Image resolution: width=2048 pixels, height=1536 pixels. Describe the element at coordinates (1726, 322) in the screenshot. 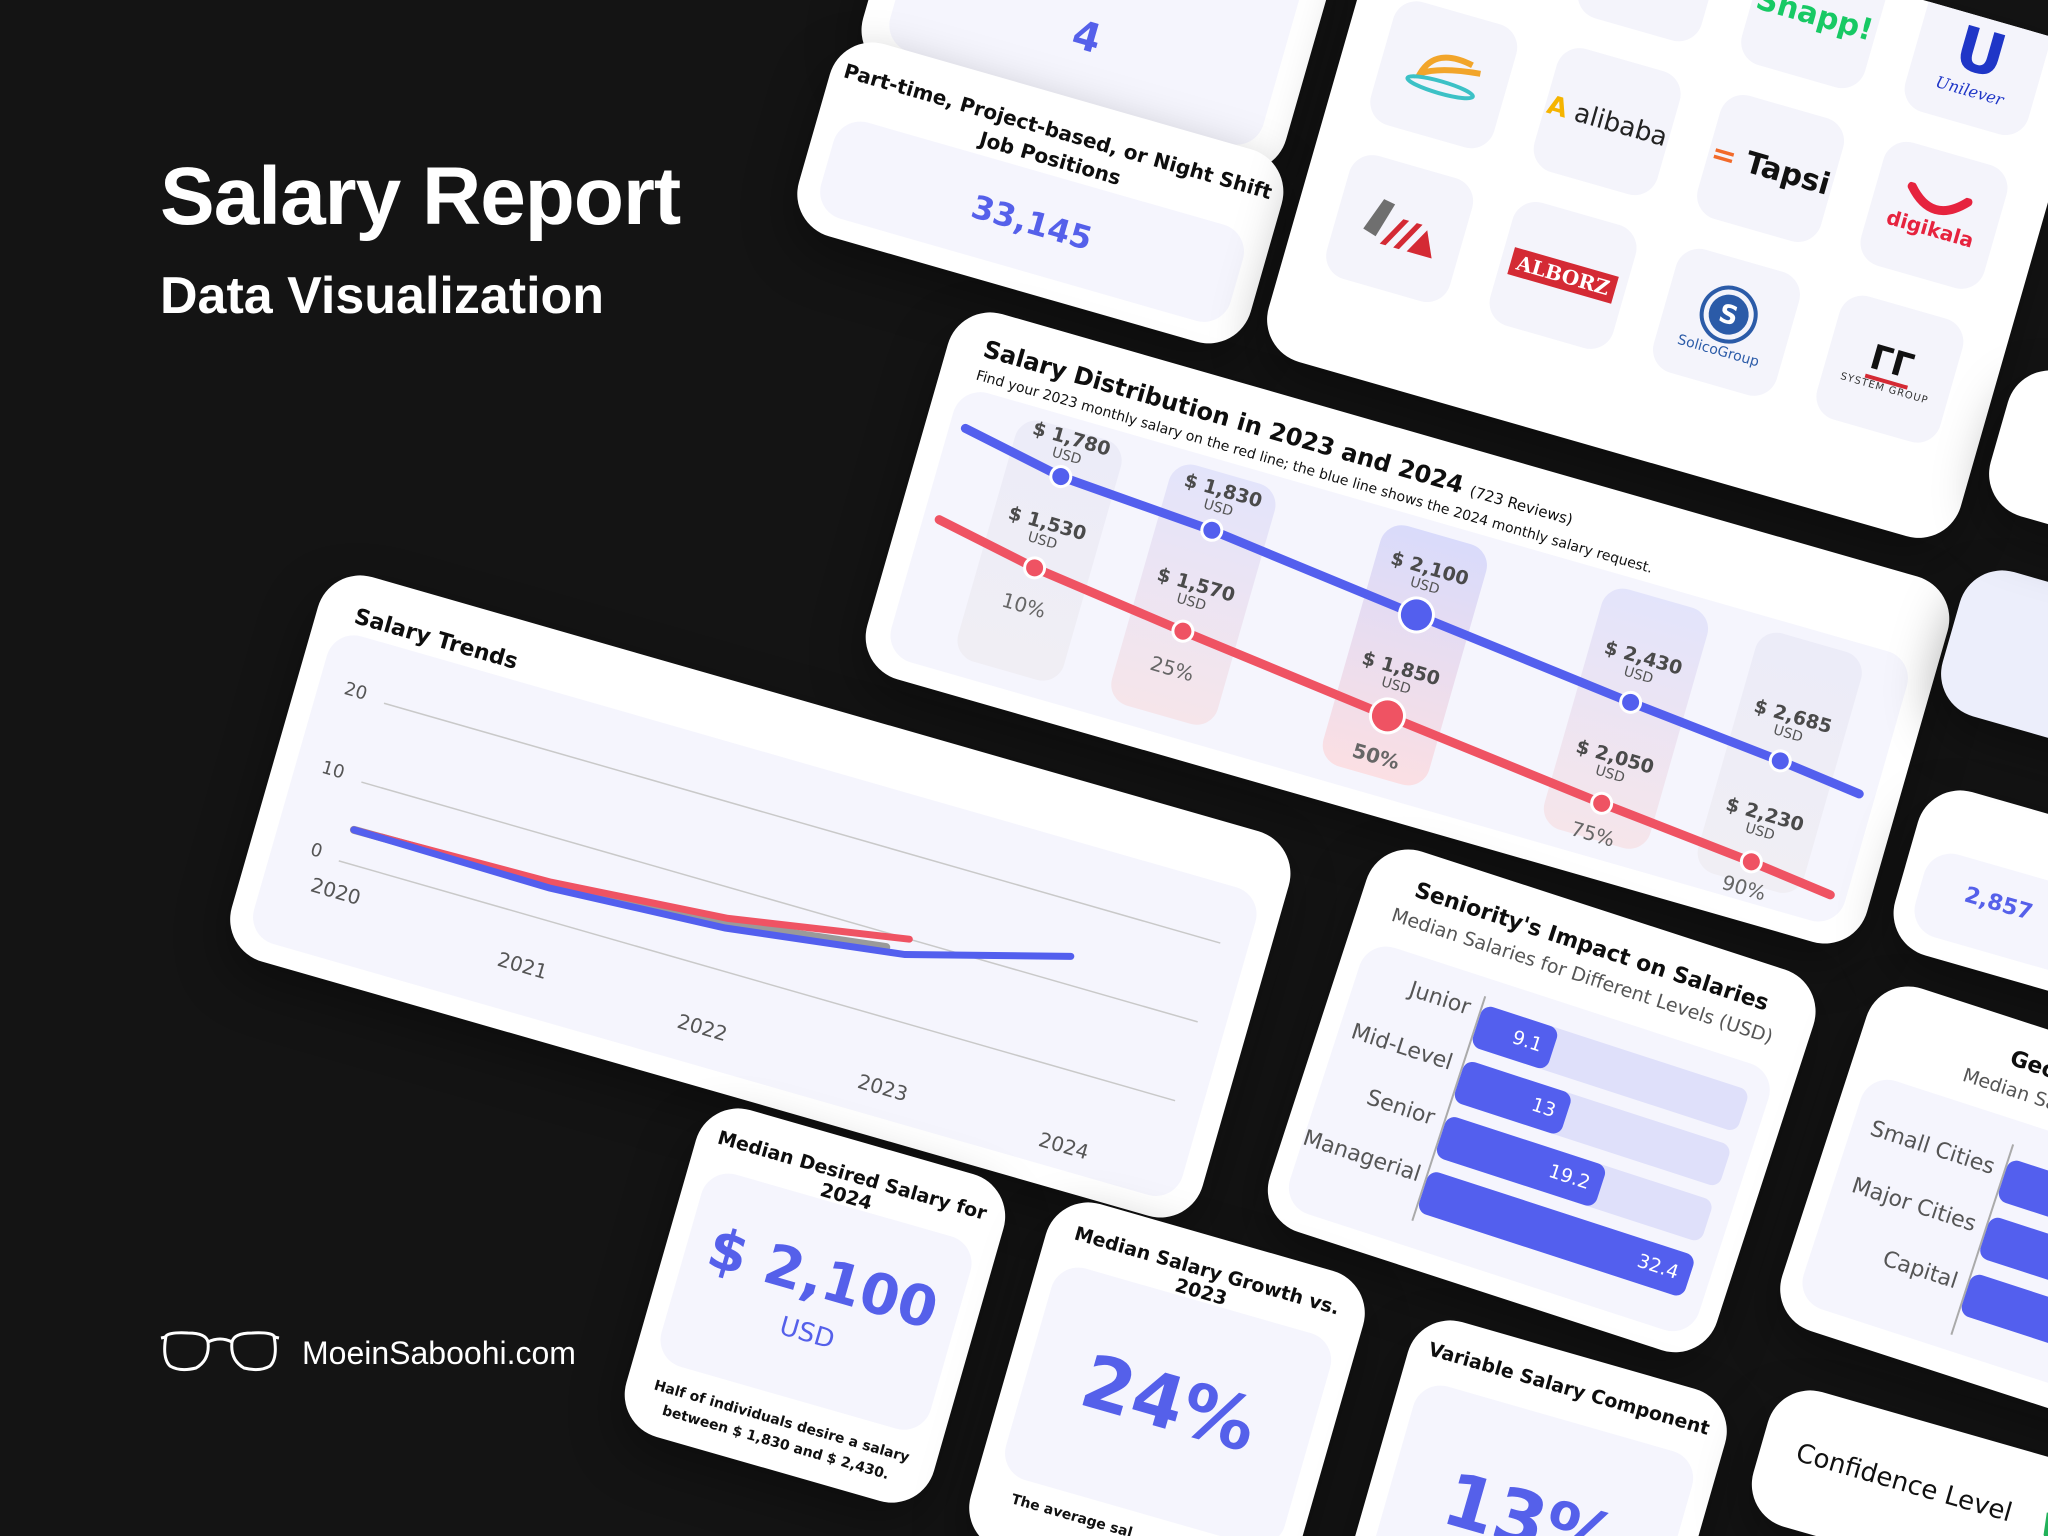

I see `logo-solico: S SolicoGroup` at that location.